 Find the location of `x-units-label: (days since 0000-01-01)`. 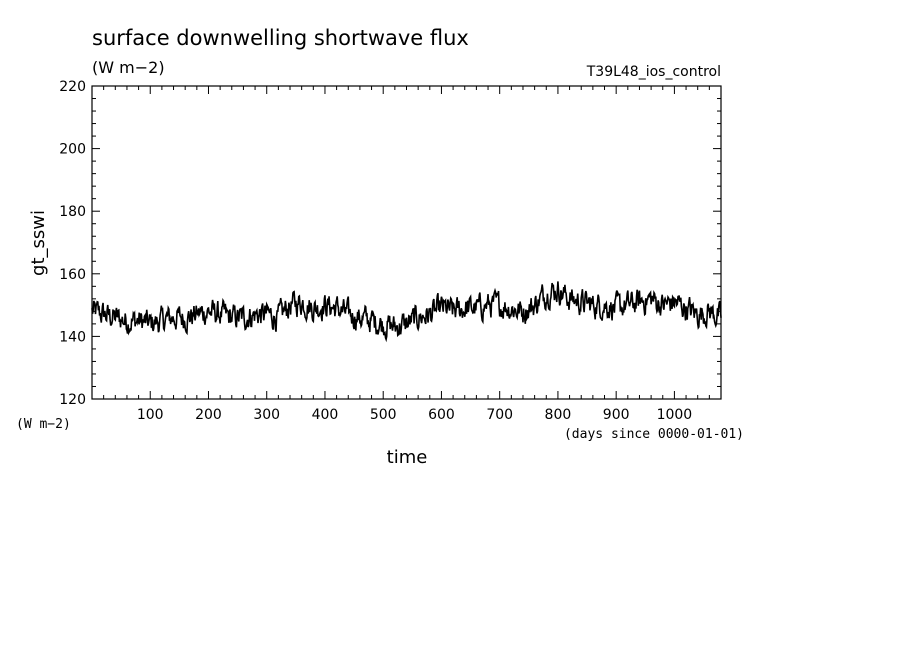

x-units-label: (days since 0000-01-01) is located at coordinates (654, 434).